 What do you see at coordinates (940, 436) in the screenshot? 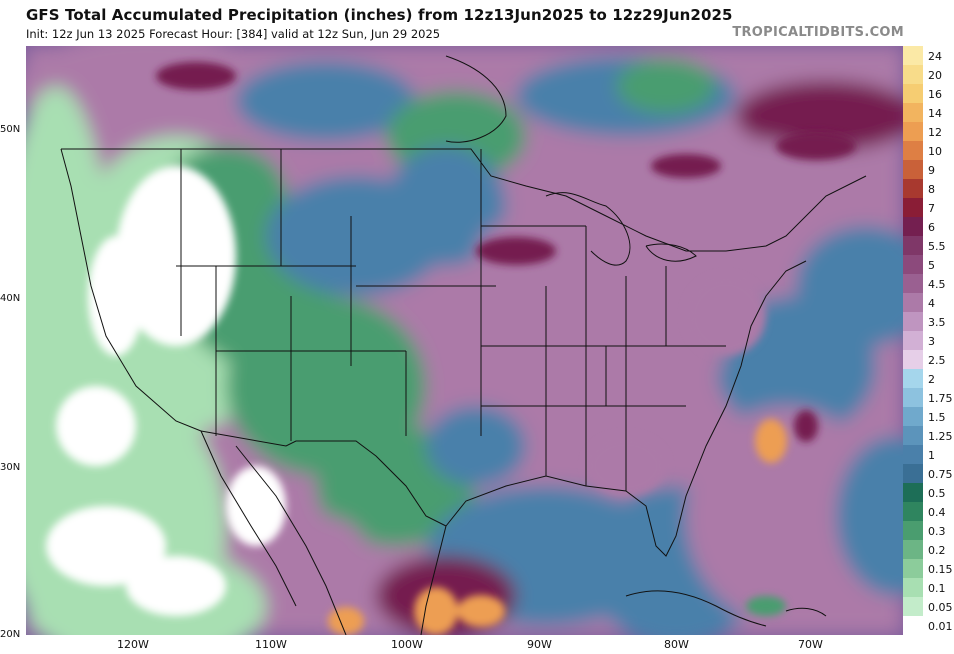
I see `legend-label: 1.25` at bounding box center [940, 436].